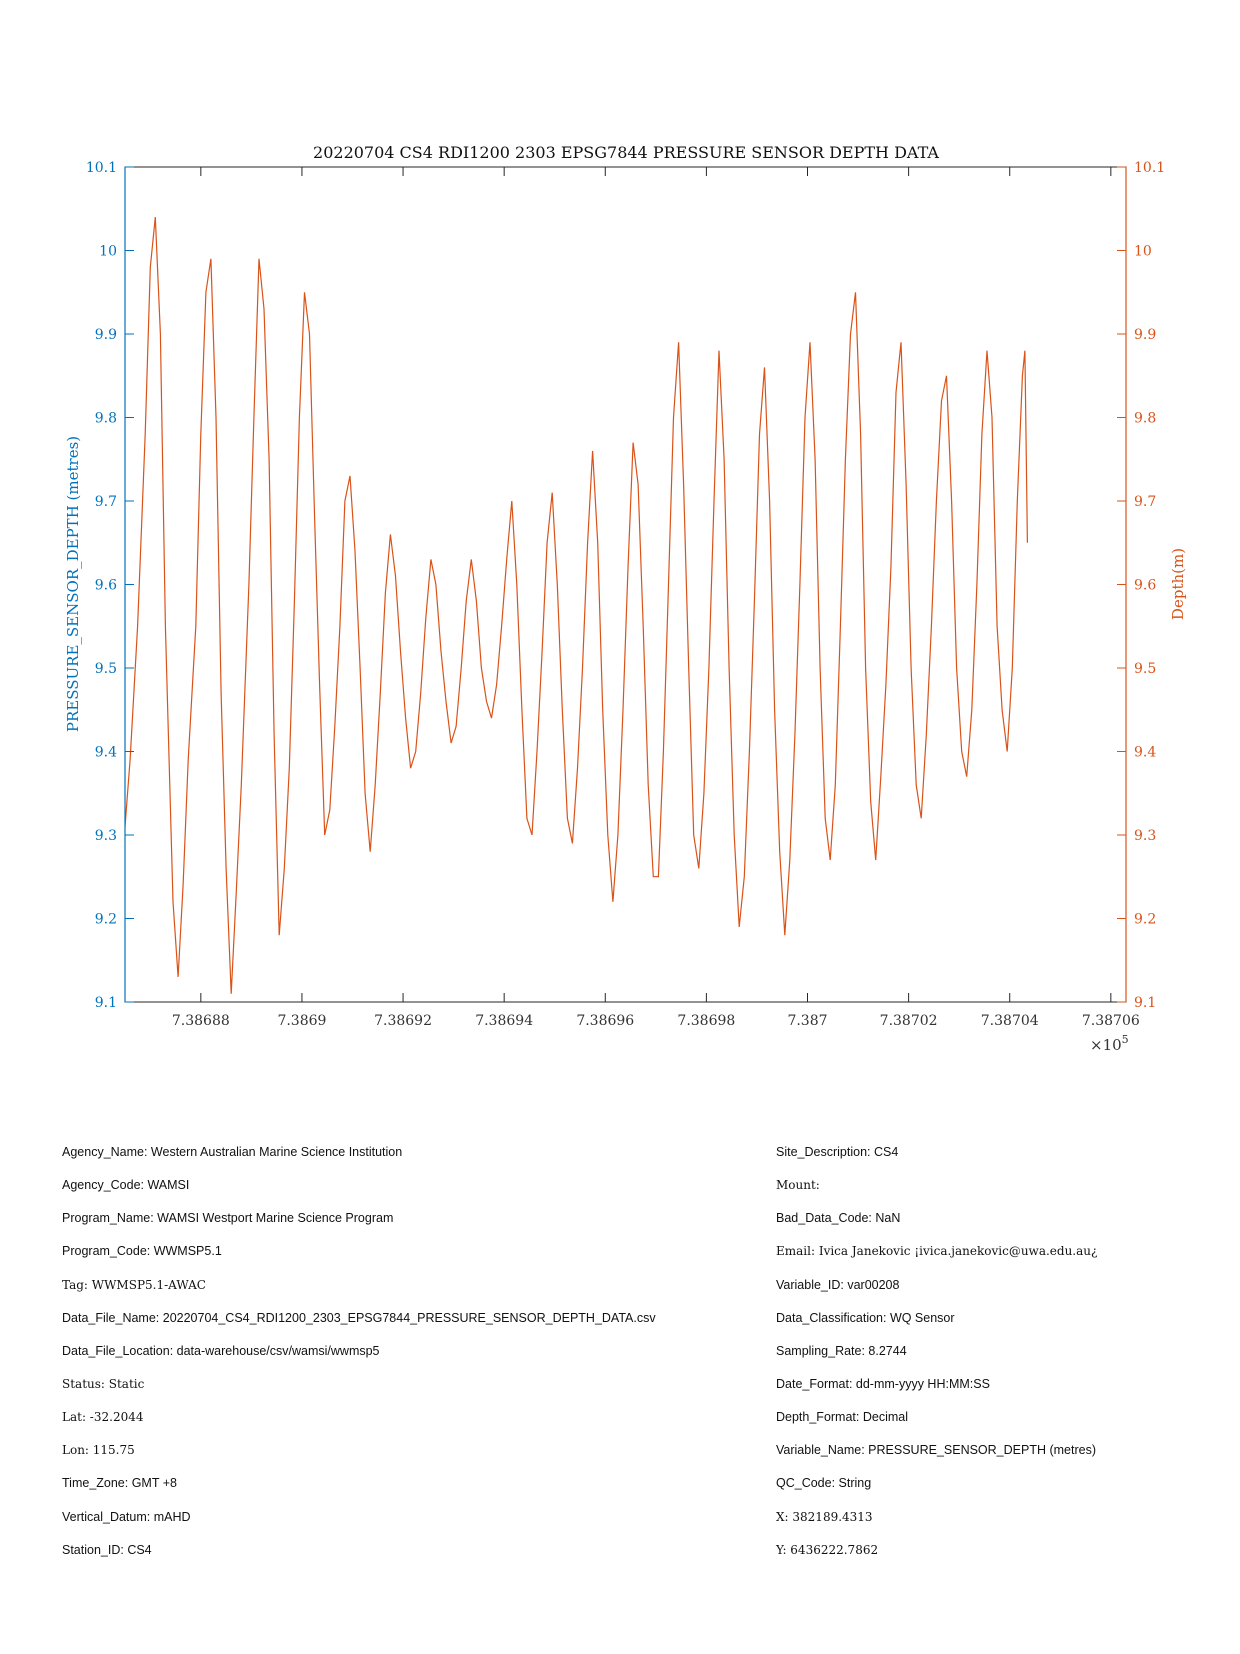  What do you see at coordinates (504, 1021) in the screenshot?
I see `x-tick-label: 7.38694` at bounding box center [504, 1021].